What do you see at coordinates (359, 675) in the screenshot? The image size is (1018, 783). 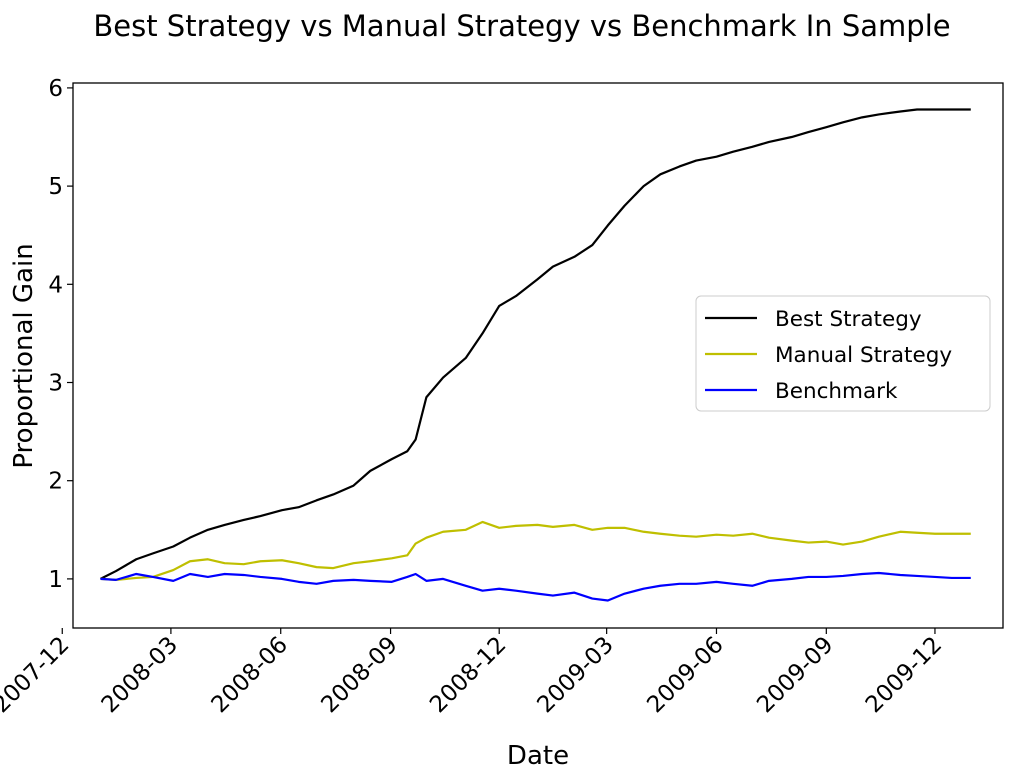 I see `x-tick-label: 2008-09` at bounding box center [359, 675].